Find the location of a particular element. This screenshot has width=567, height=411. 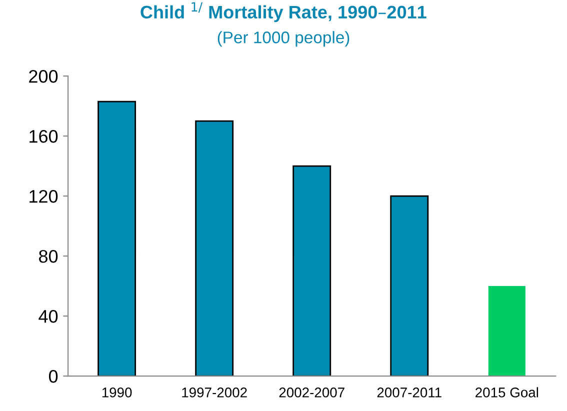

y-tick-label: 160 is located at coordinates (44, 136).